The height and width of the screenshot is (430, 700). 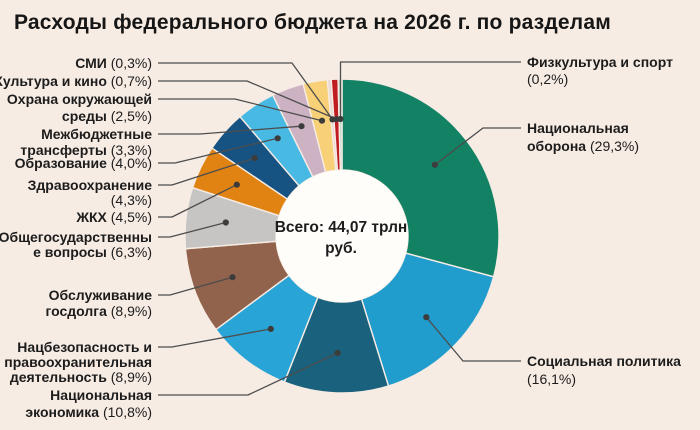 What do you see at coordinates (83, 163) in the screenshot?
I see `slice-label-Образование: Образование (4,0%)` at bounding box center [83, 163].